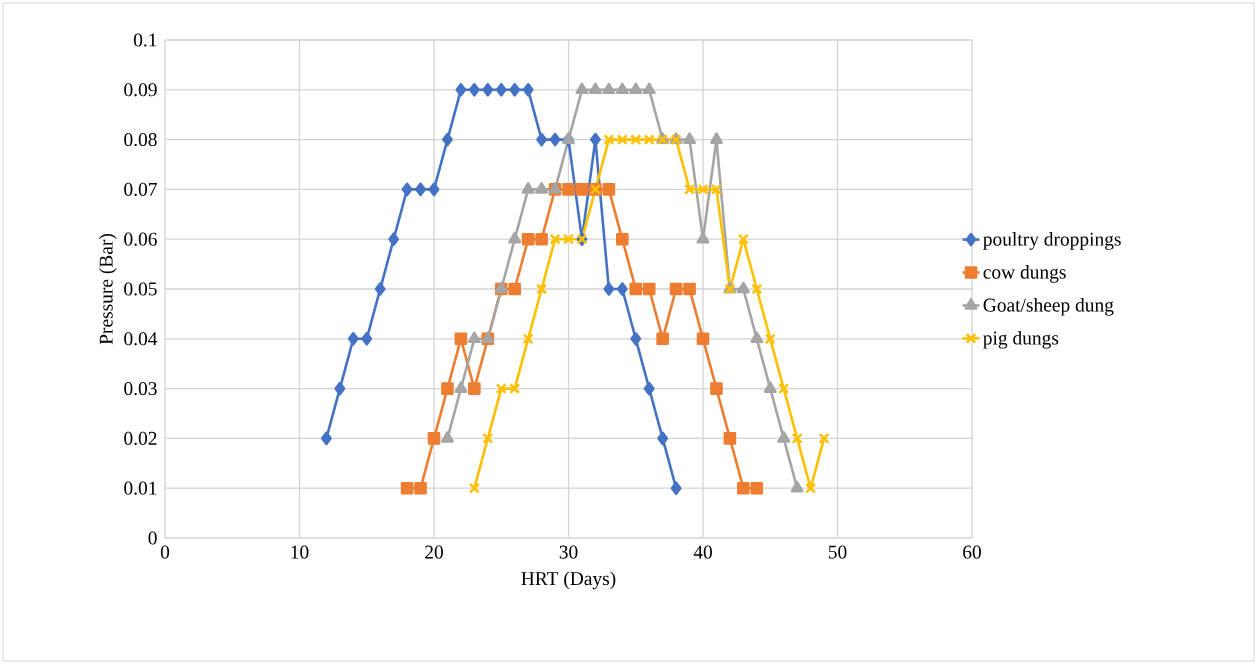 This screenshot has width=1257, height=664. Describe the element at coordinates (145, 40) in the screenshot. I see `y-tick-label: 0.1` at that location.